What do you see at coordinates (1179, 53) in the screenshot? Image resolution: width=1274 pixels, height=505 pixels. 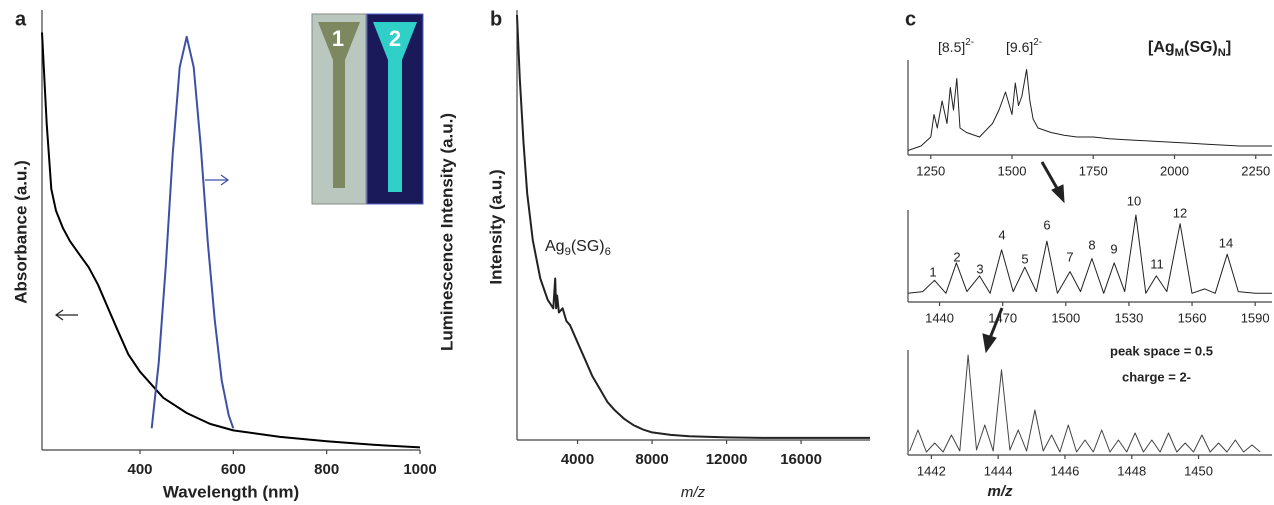 I see `annotation-part: M` at bounding box center [1179, 53].